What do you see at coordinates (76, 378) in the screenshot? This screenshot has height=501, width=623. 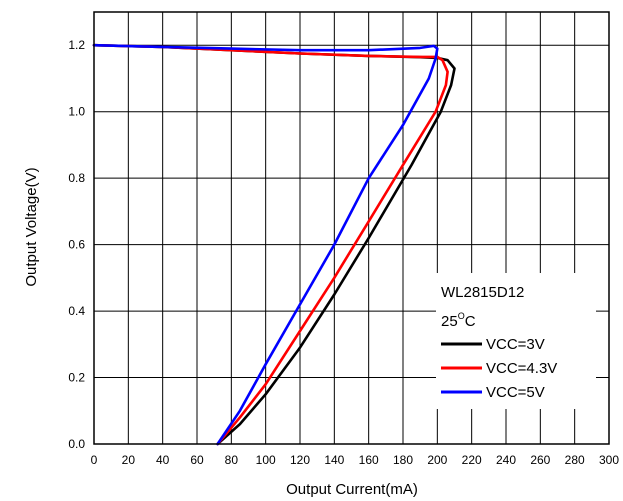 I see `y-tick-label: 0.2` at bounding box center [76, 378].